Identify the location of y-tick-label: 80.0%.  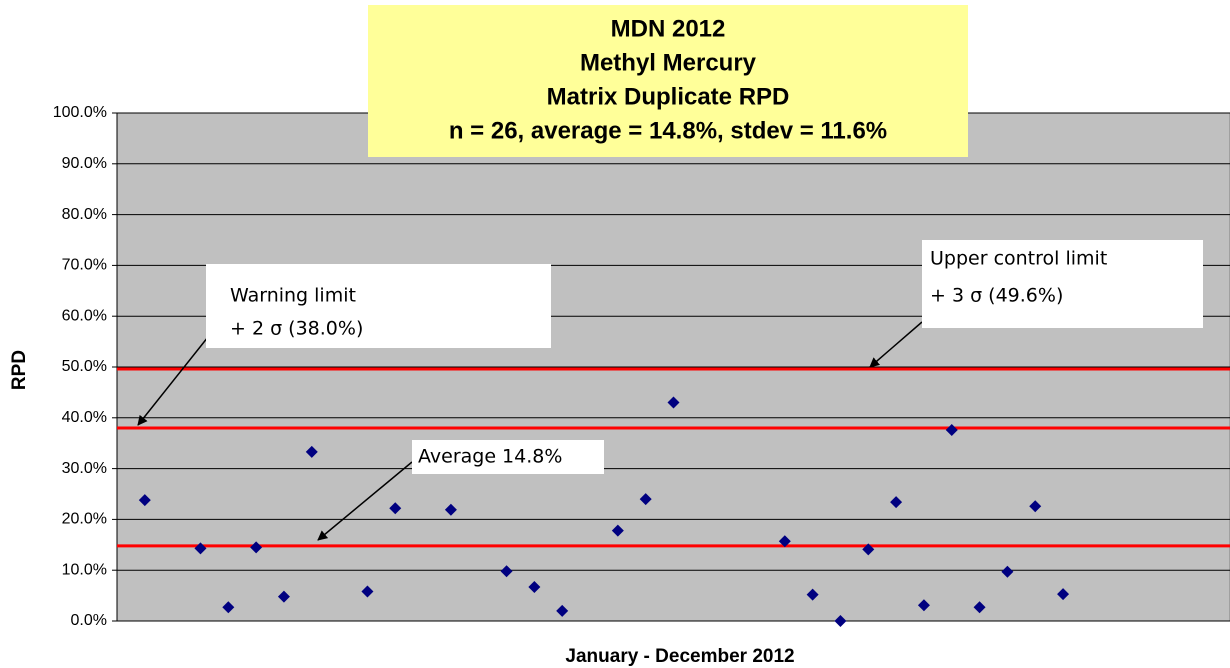
(84, 214).